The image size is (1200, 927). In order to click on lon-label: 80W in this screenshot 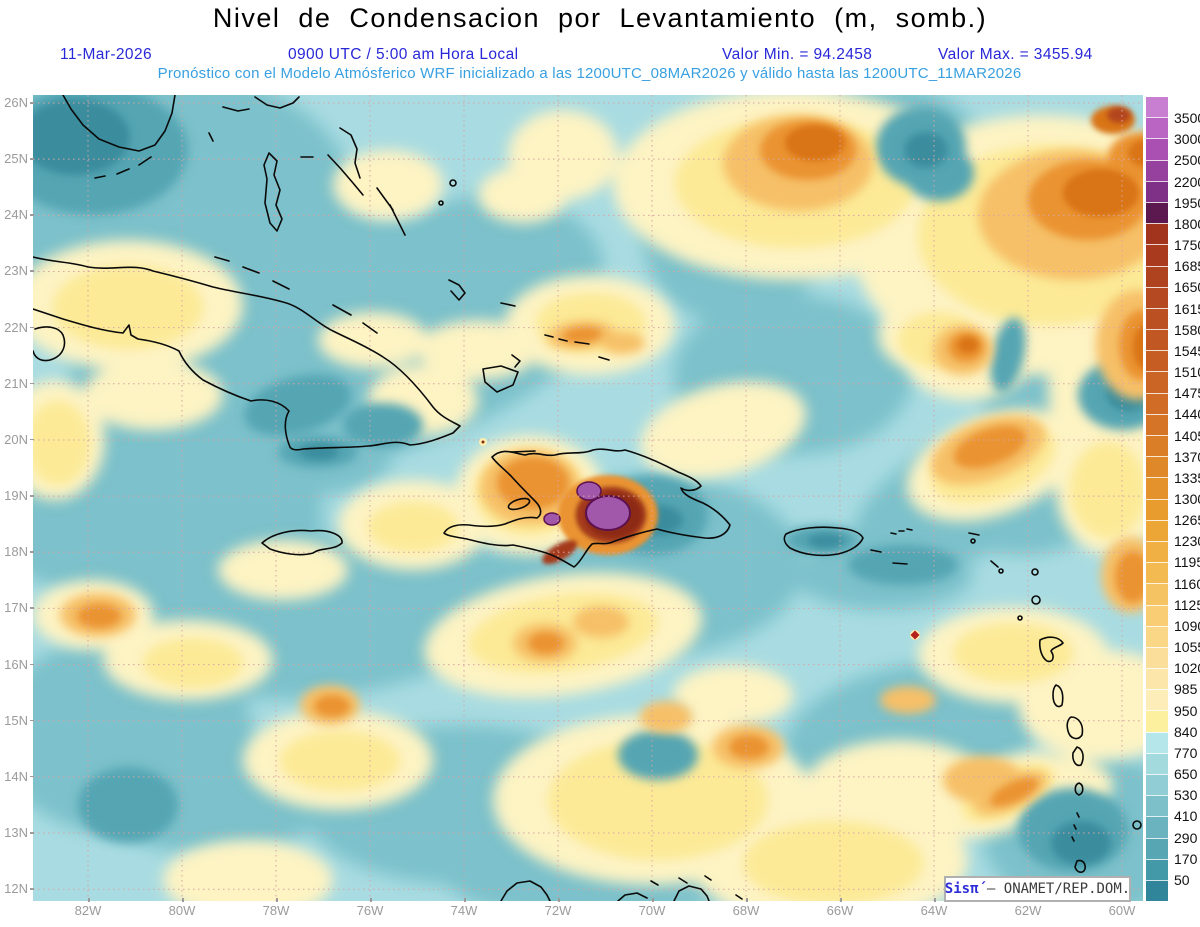, I will do `click(182, 910)`.